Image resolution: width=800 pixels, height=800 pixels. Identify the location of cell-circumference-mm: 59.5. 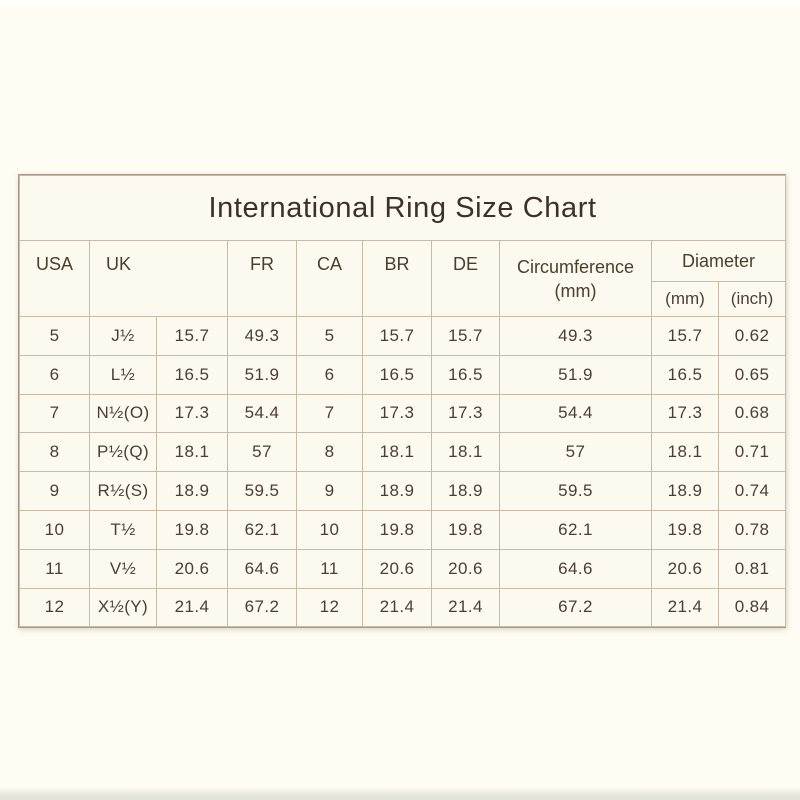
(575, 491).